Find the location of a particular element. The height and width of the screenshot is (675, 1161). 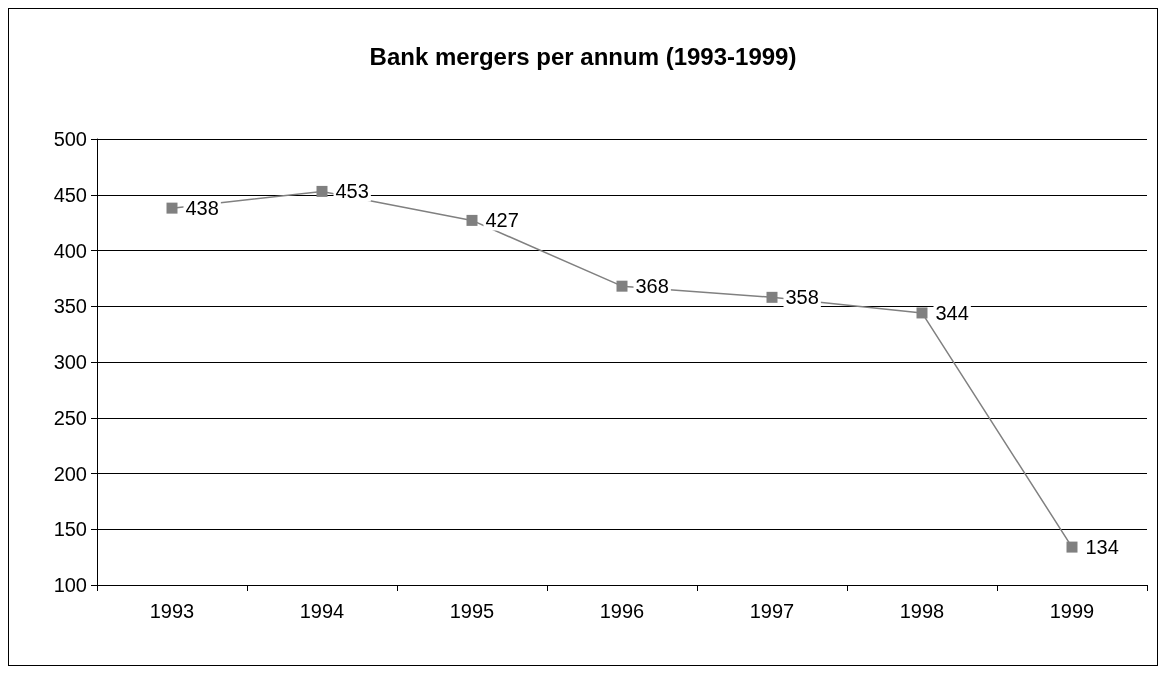

y-tick-label: 100 is located at coordinates (70, 585).